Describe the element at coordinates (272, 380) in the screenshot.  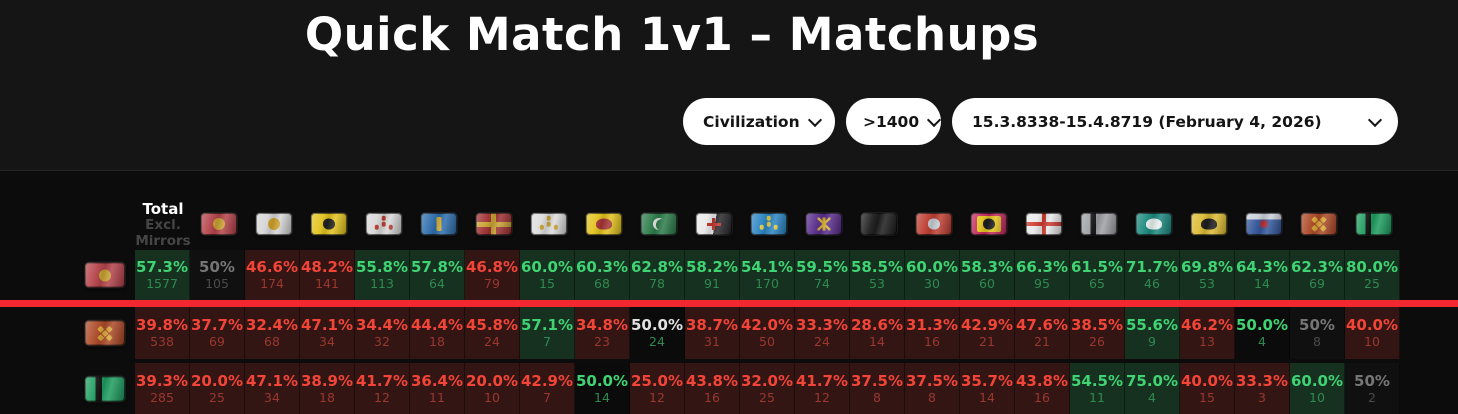
I see `win-rate: 47.1%` at that location.